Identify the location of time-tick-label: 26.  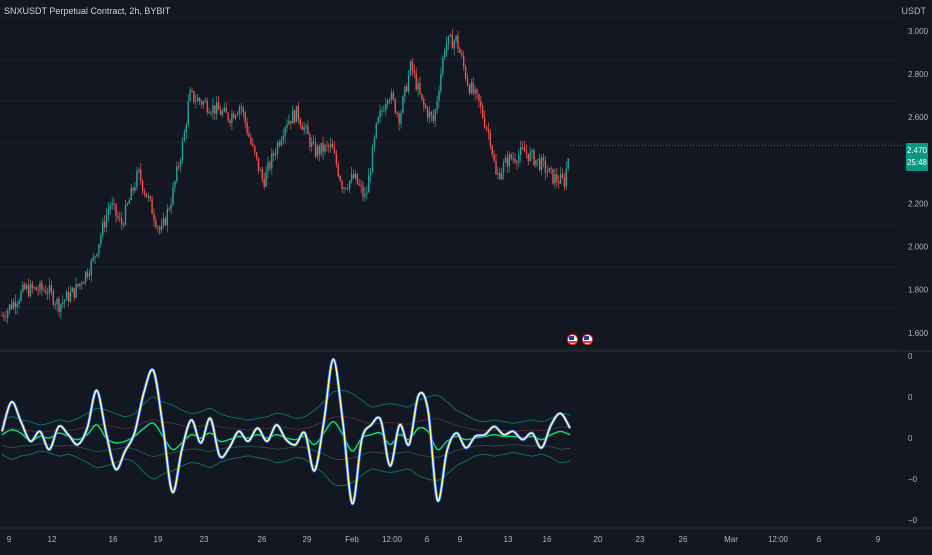
(262, 539).